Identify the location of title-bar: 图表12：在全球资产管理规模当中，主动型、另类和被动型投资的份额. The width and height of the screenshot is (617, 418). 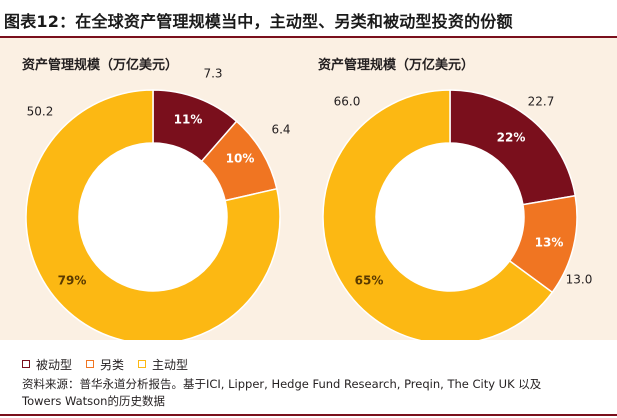
(308, 19).